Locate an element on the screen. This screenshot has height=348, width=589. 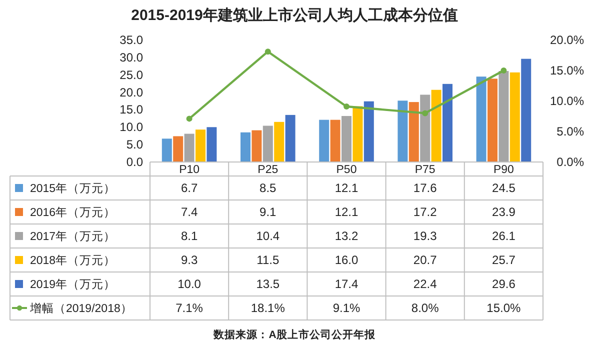
legend-label: 2018年（万元） is located at coordinates (73, 260).